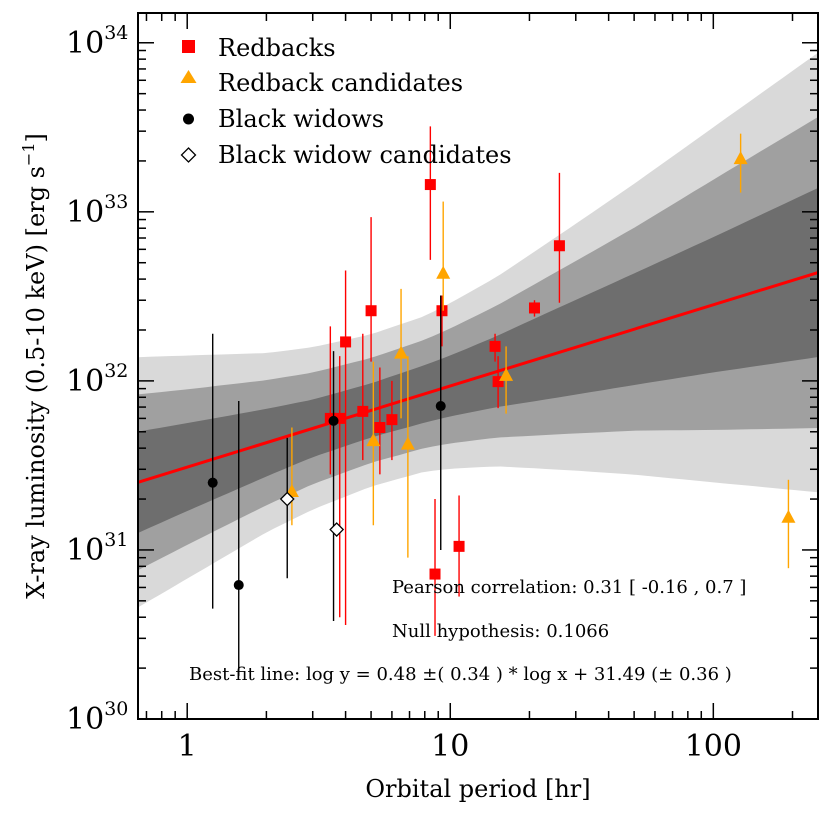 This screenshot has height=830, width=830. Describe the element at coordinates (116, 202) in the screenshot. I see `y-tick-exponent: 33` at that location.